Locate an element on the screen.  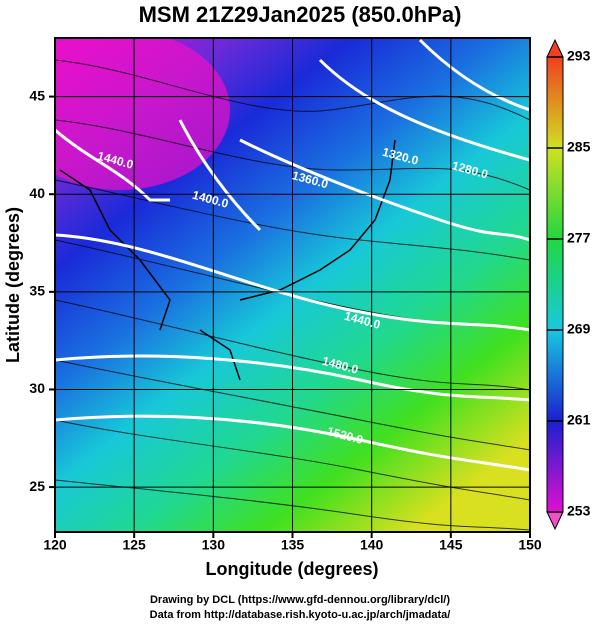
y-tick-label: 30 is located at coordinates (37, 388).